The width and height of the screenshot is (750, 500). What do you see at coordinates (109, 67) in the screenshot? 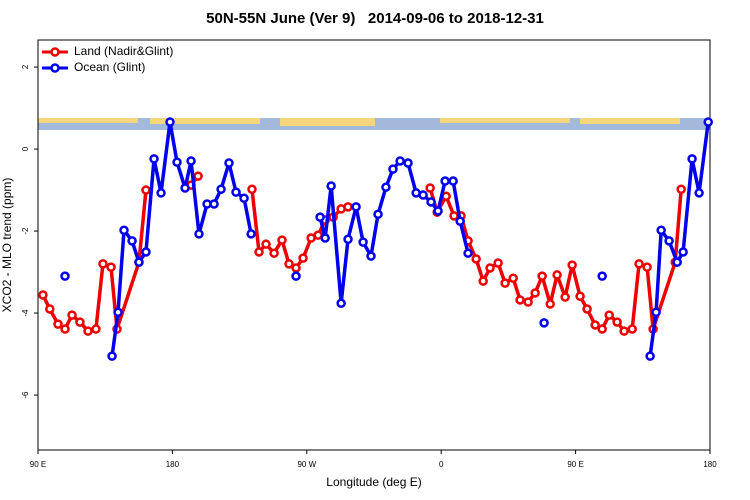
I see `legend-label: Ocean (Glint)` at bounding box center [109, 67].